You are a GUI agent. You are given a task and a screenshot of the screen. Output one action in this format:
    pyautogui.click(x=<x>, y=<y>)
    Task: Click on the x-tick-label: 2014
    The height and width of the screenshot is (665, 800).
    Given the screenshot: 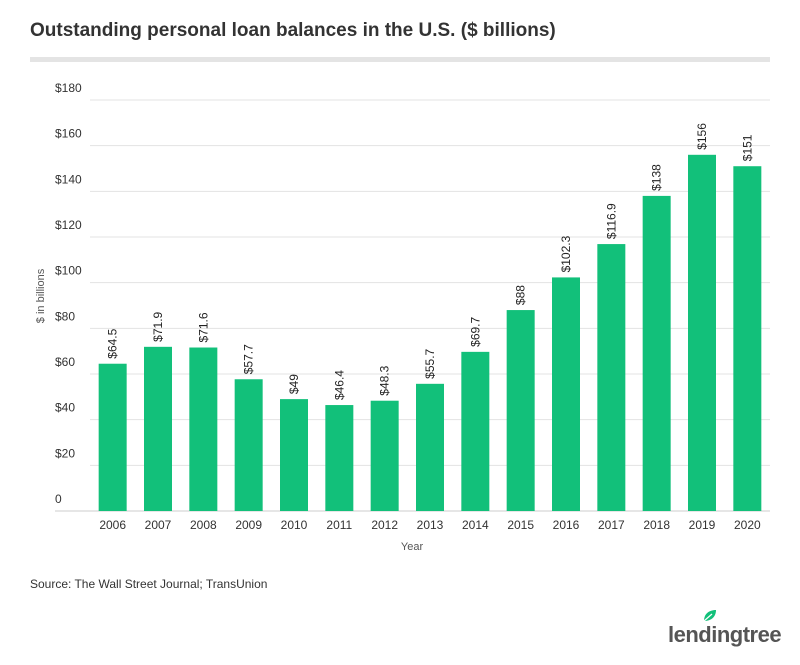 What is the action you would take?
    pyautogui.click(x=475, y=525)
    